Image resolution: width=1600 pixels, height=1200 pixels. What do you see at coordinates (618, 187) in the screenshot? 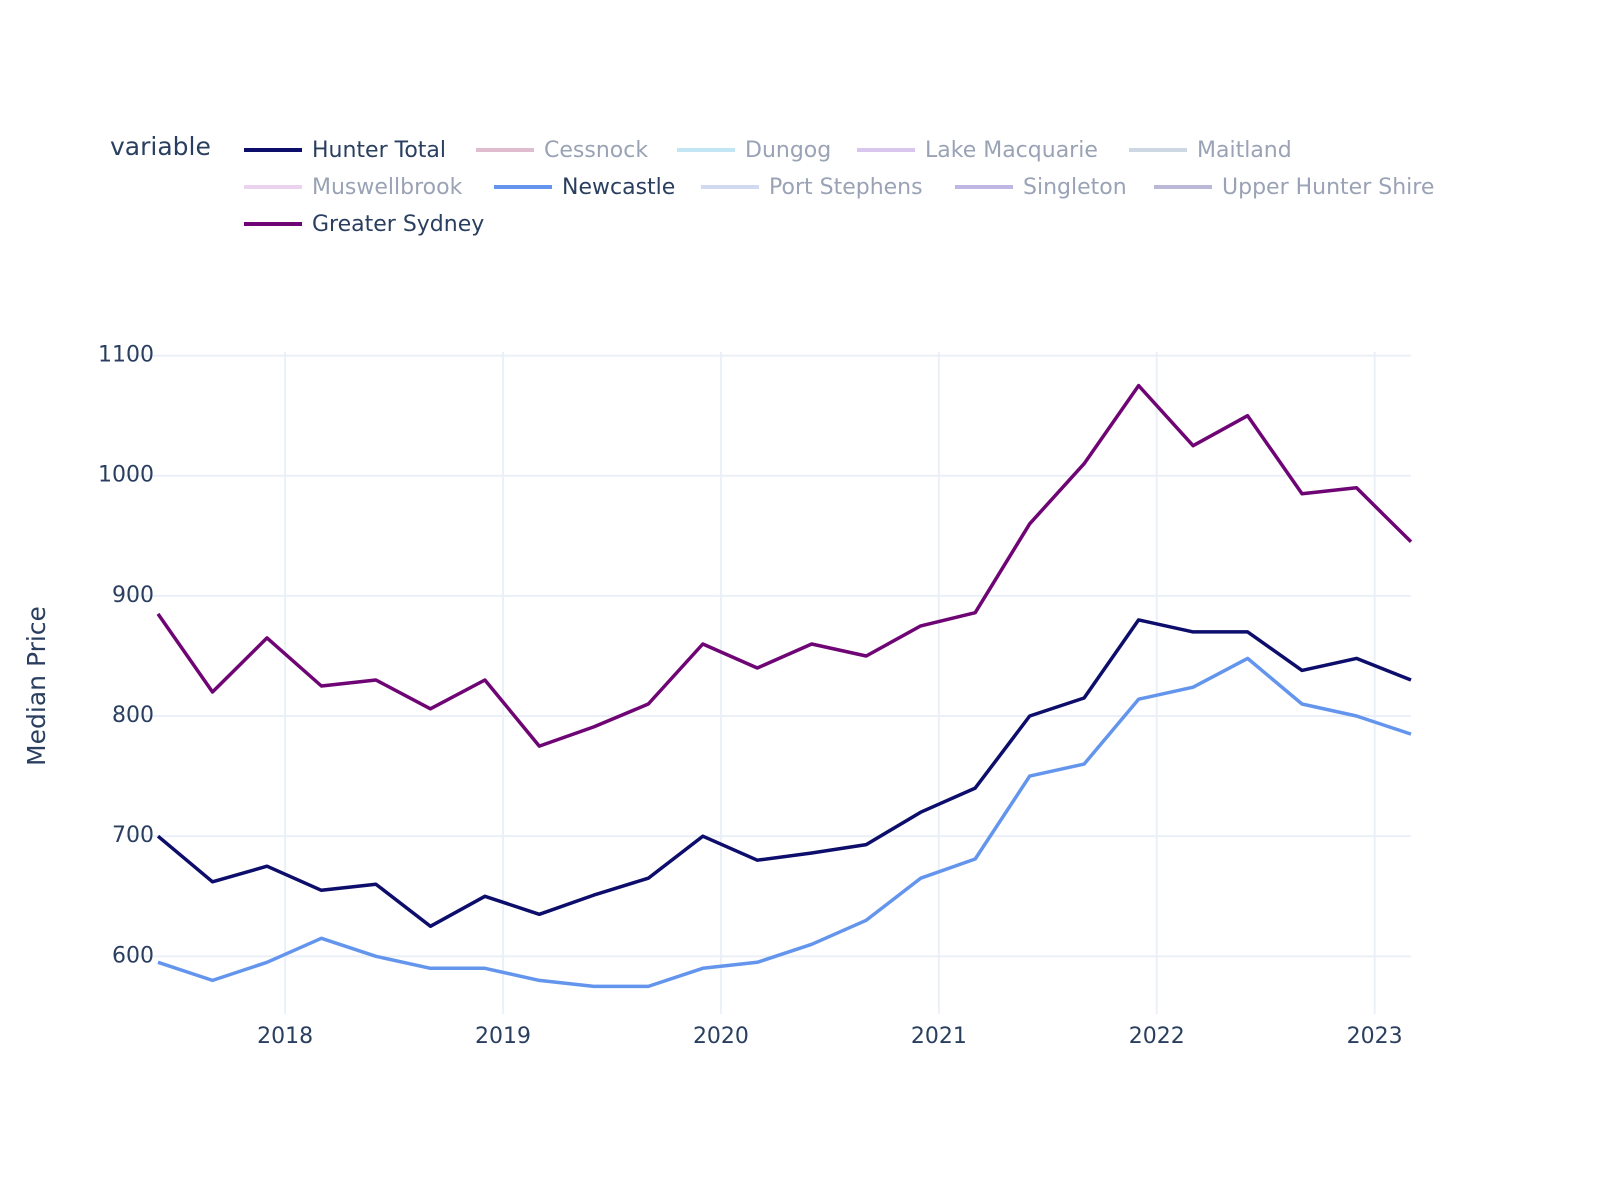
I see `legend-label: Newcastle` at bounding box center [618, 187].